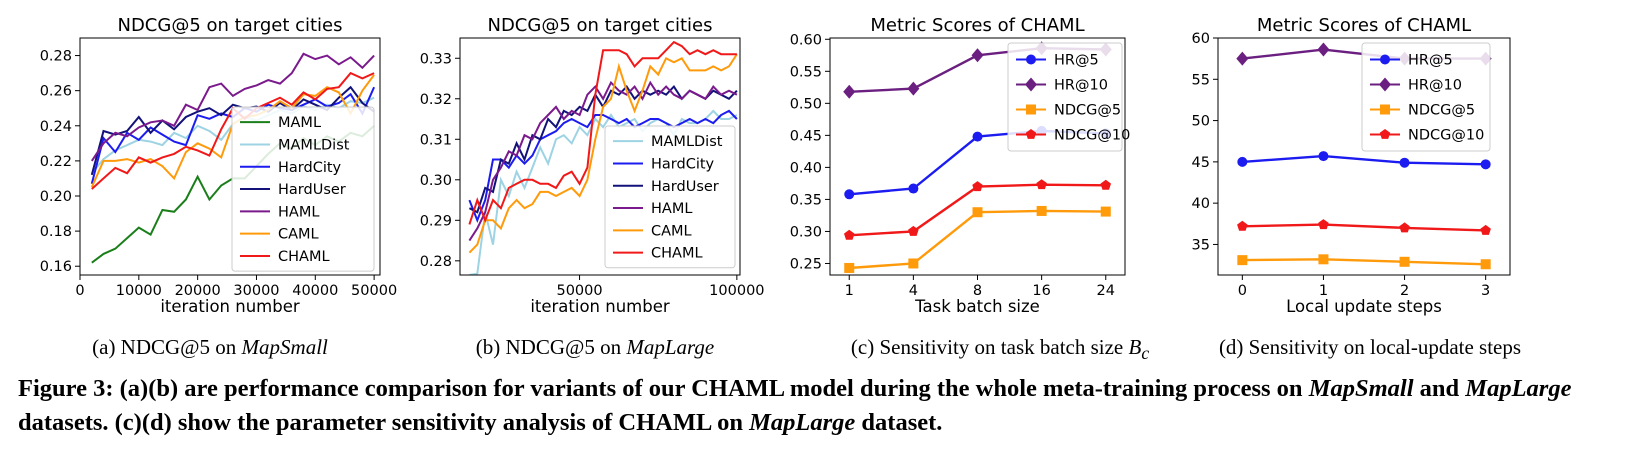  Describe the element at coordinates (806, 264) in the screenshot. I see `y-tick-label: 0.25` at that location.